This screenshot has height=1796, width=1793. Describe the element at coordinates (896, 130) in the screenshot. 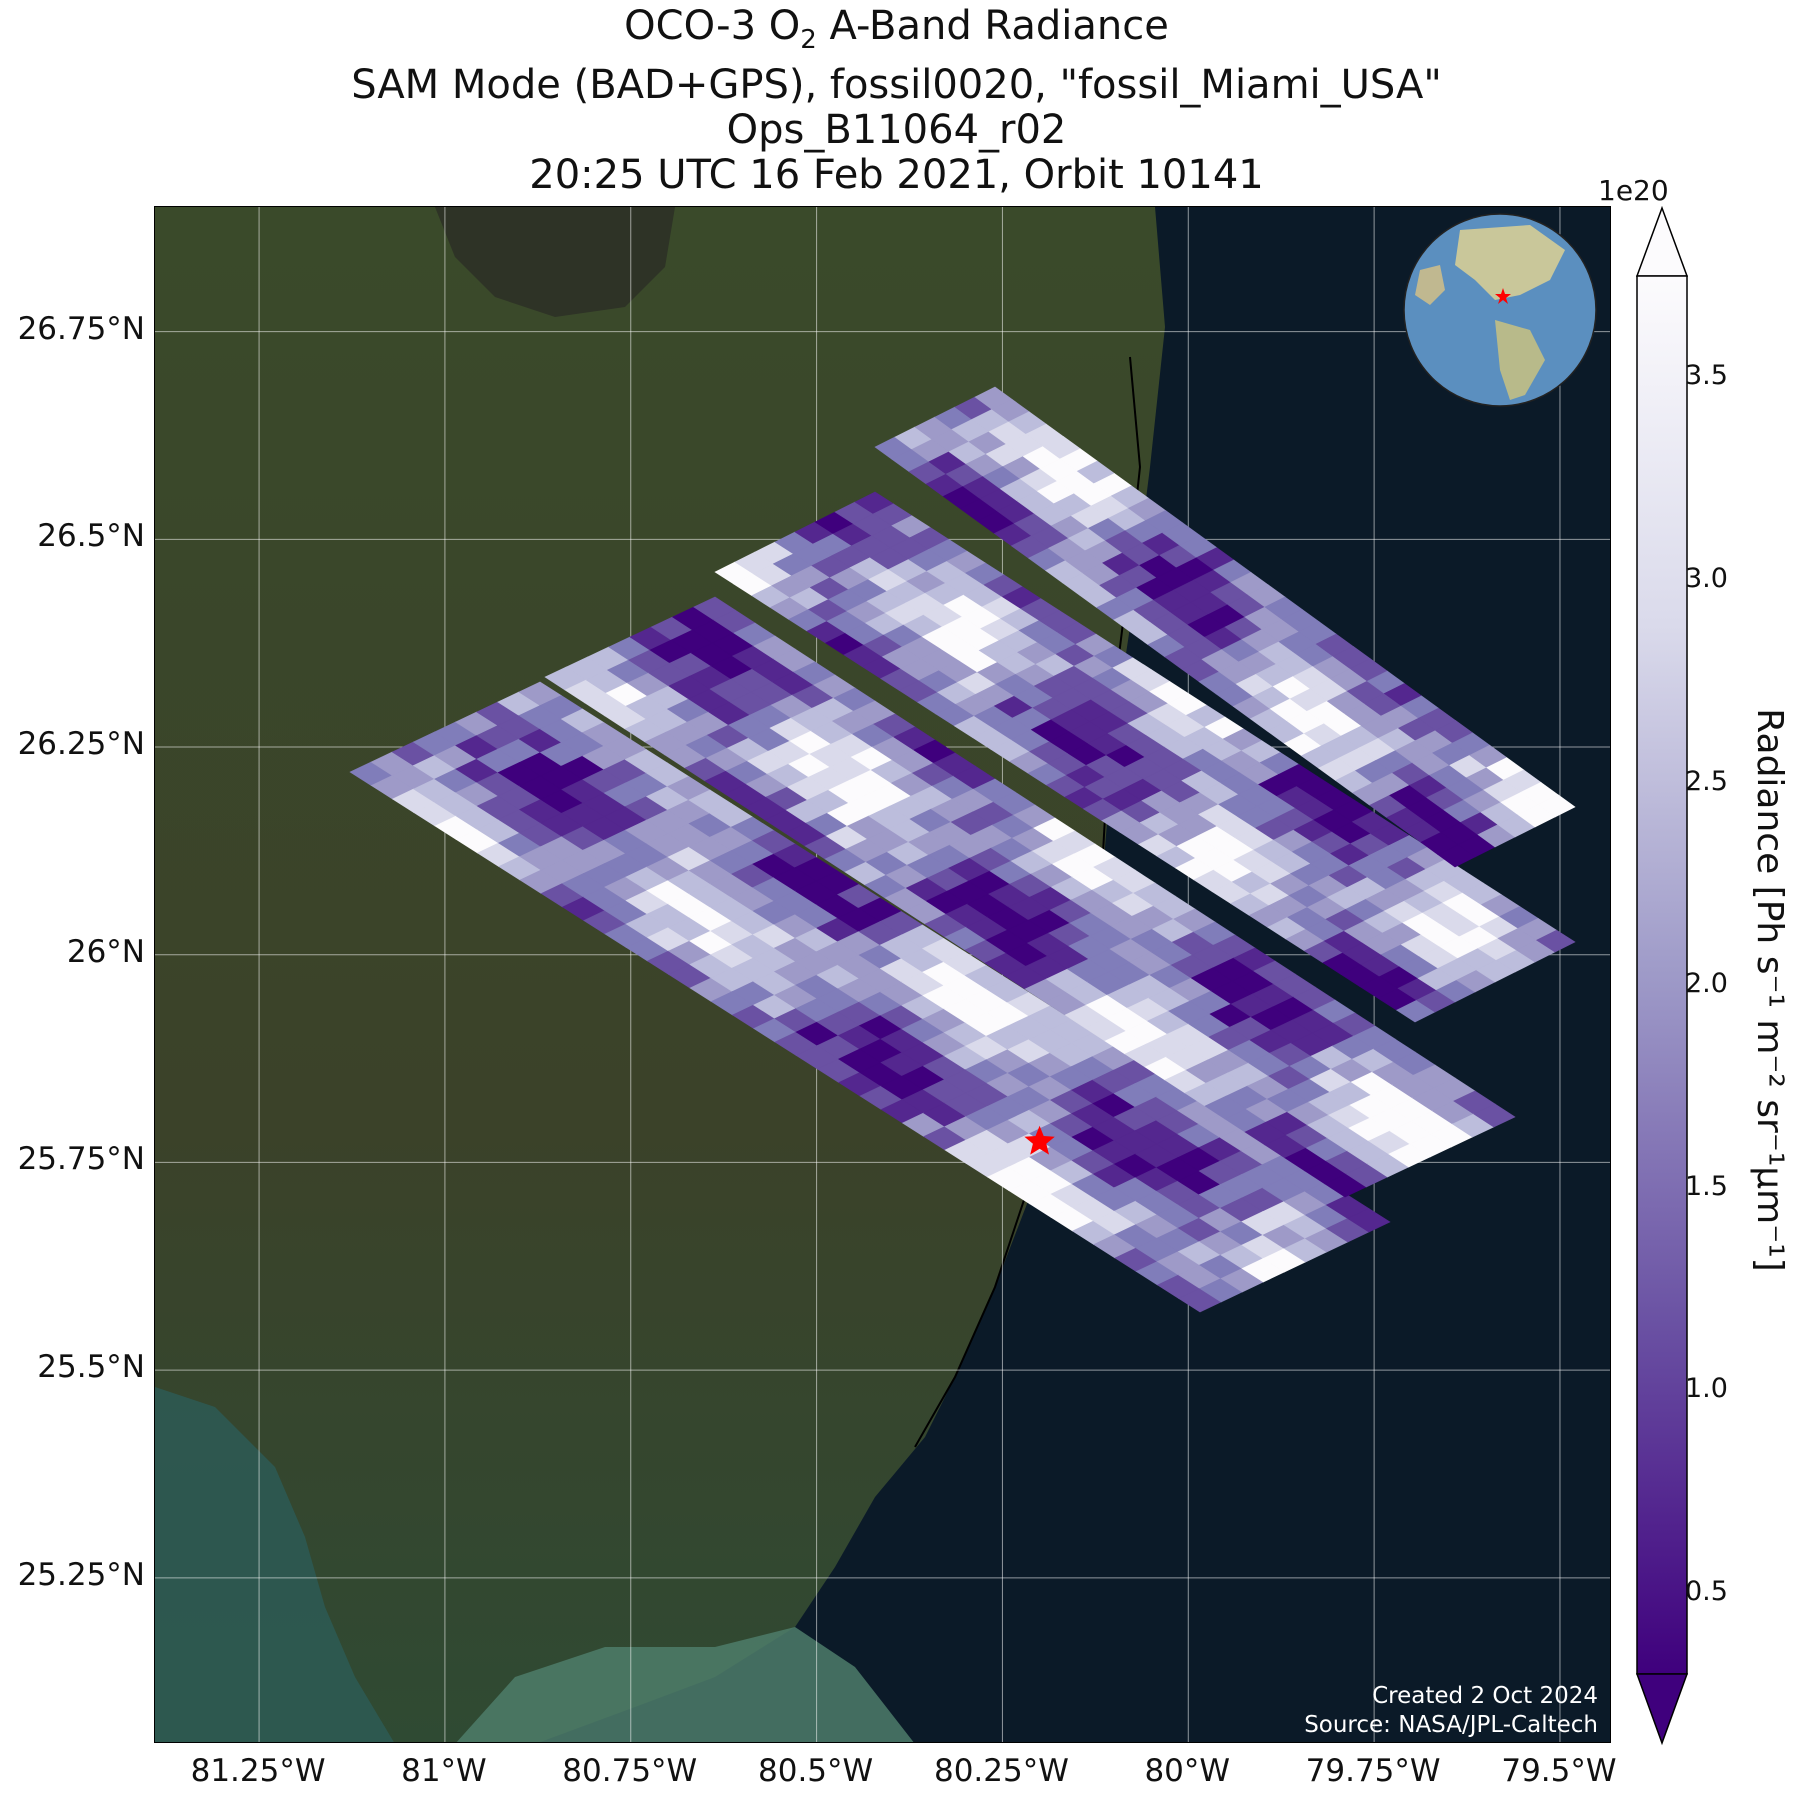

I see `title-line-3: Ops_B11064_r02` at that location.